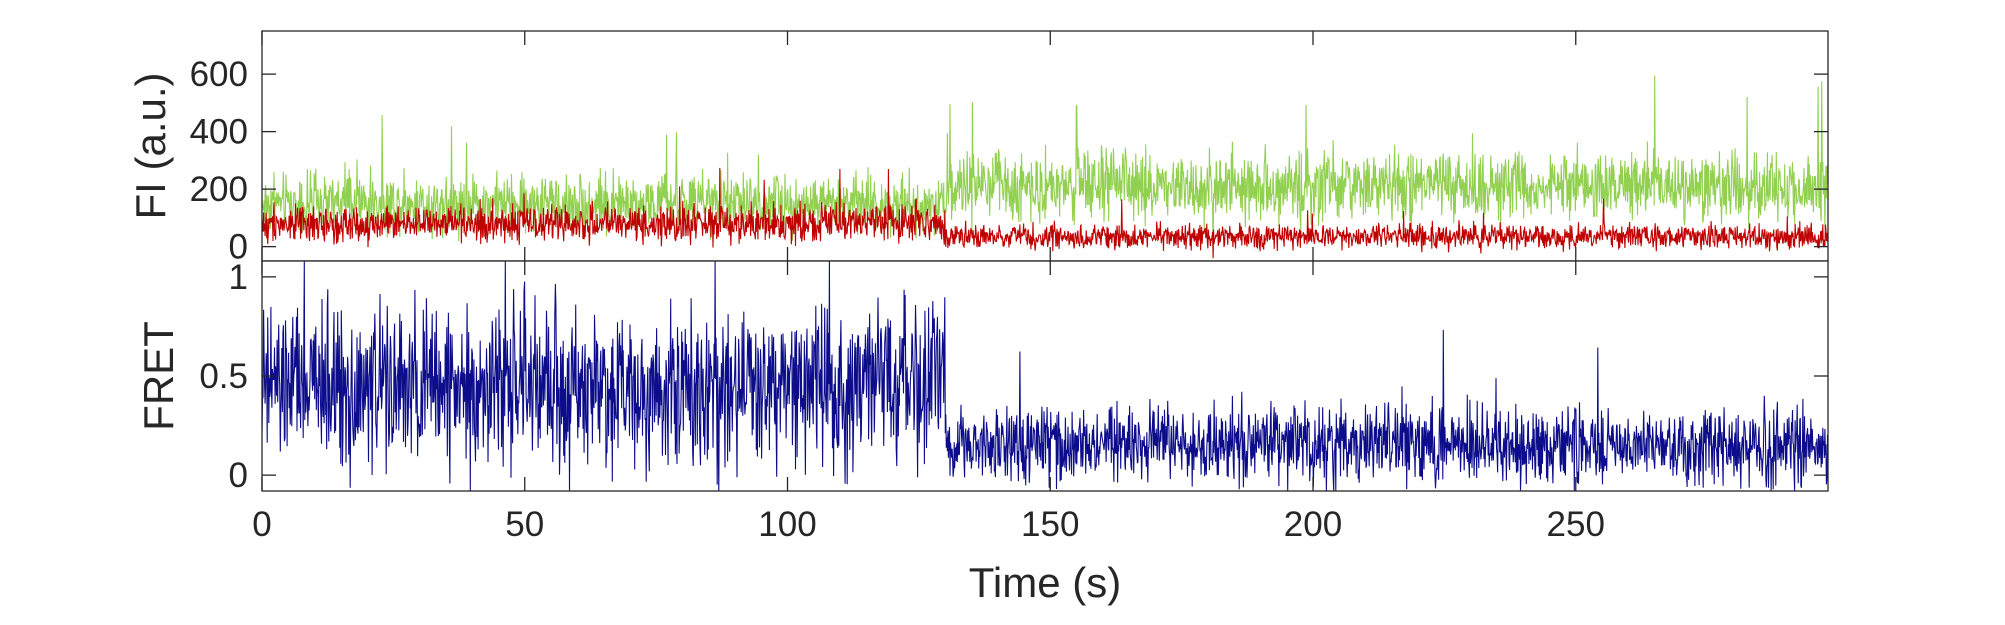 The height and width of the screenshot is (625, 2005). Describe the element at coordinates (219, 74) in the screenshot. I see `y-tick-label: 600` at that location.